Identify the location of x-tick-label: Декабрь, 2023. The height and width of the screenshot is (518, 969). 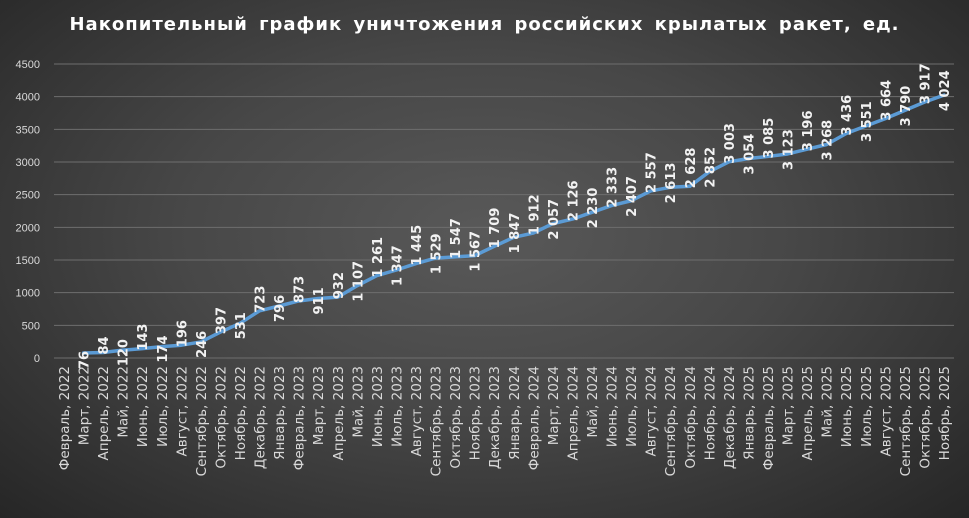
(495, 417).